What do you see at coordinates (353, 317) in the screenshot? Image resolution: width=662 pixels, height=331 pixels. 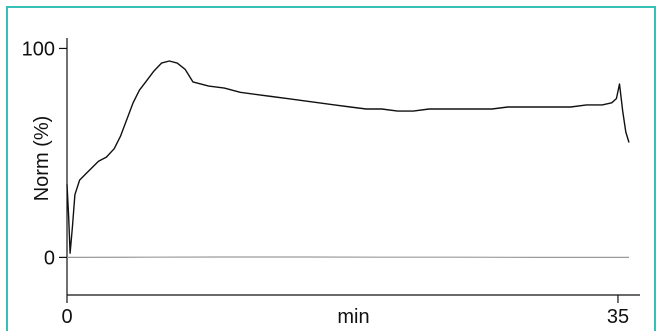 I see `x-axis-label: min` at bounding box center [353, 317].